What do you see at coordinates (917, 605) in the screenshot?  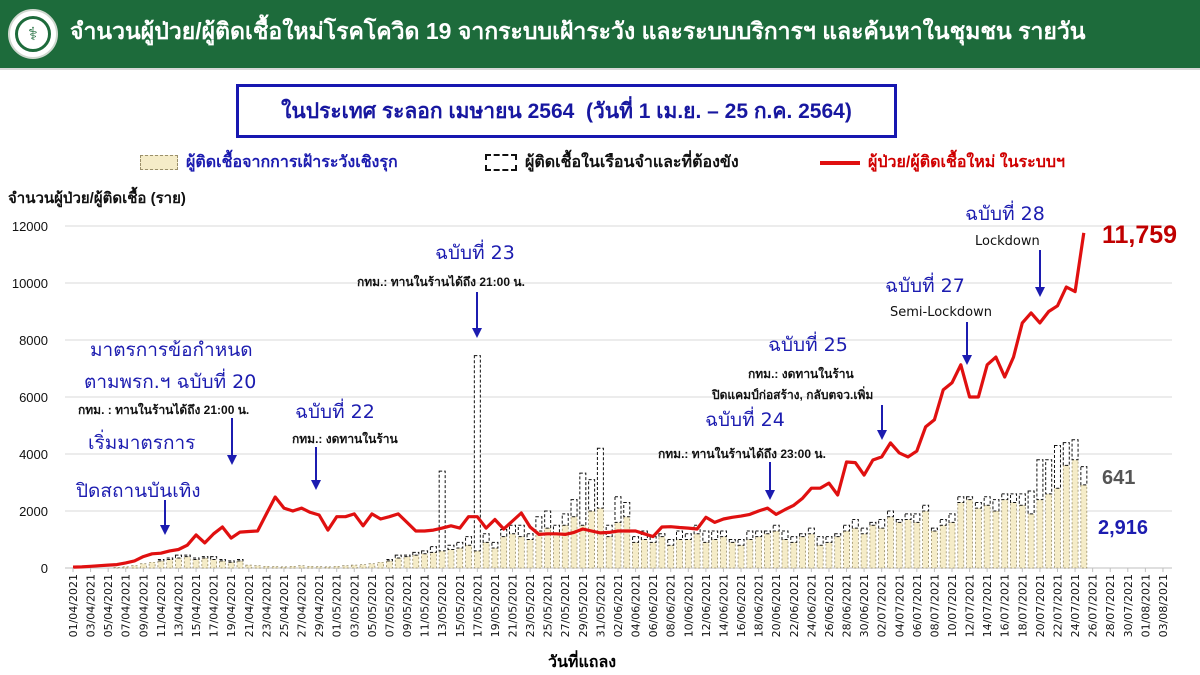 I see `x-tick-label: 06/07/2021` at bounding box center [917, 605].